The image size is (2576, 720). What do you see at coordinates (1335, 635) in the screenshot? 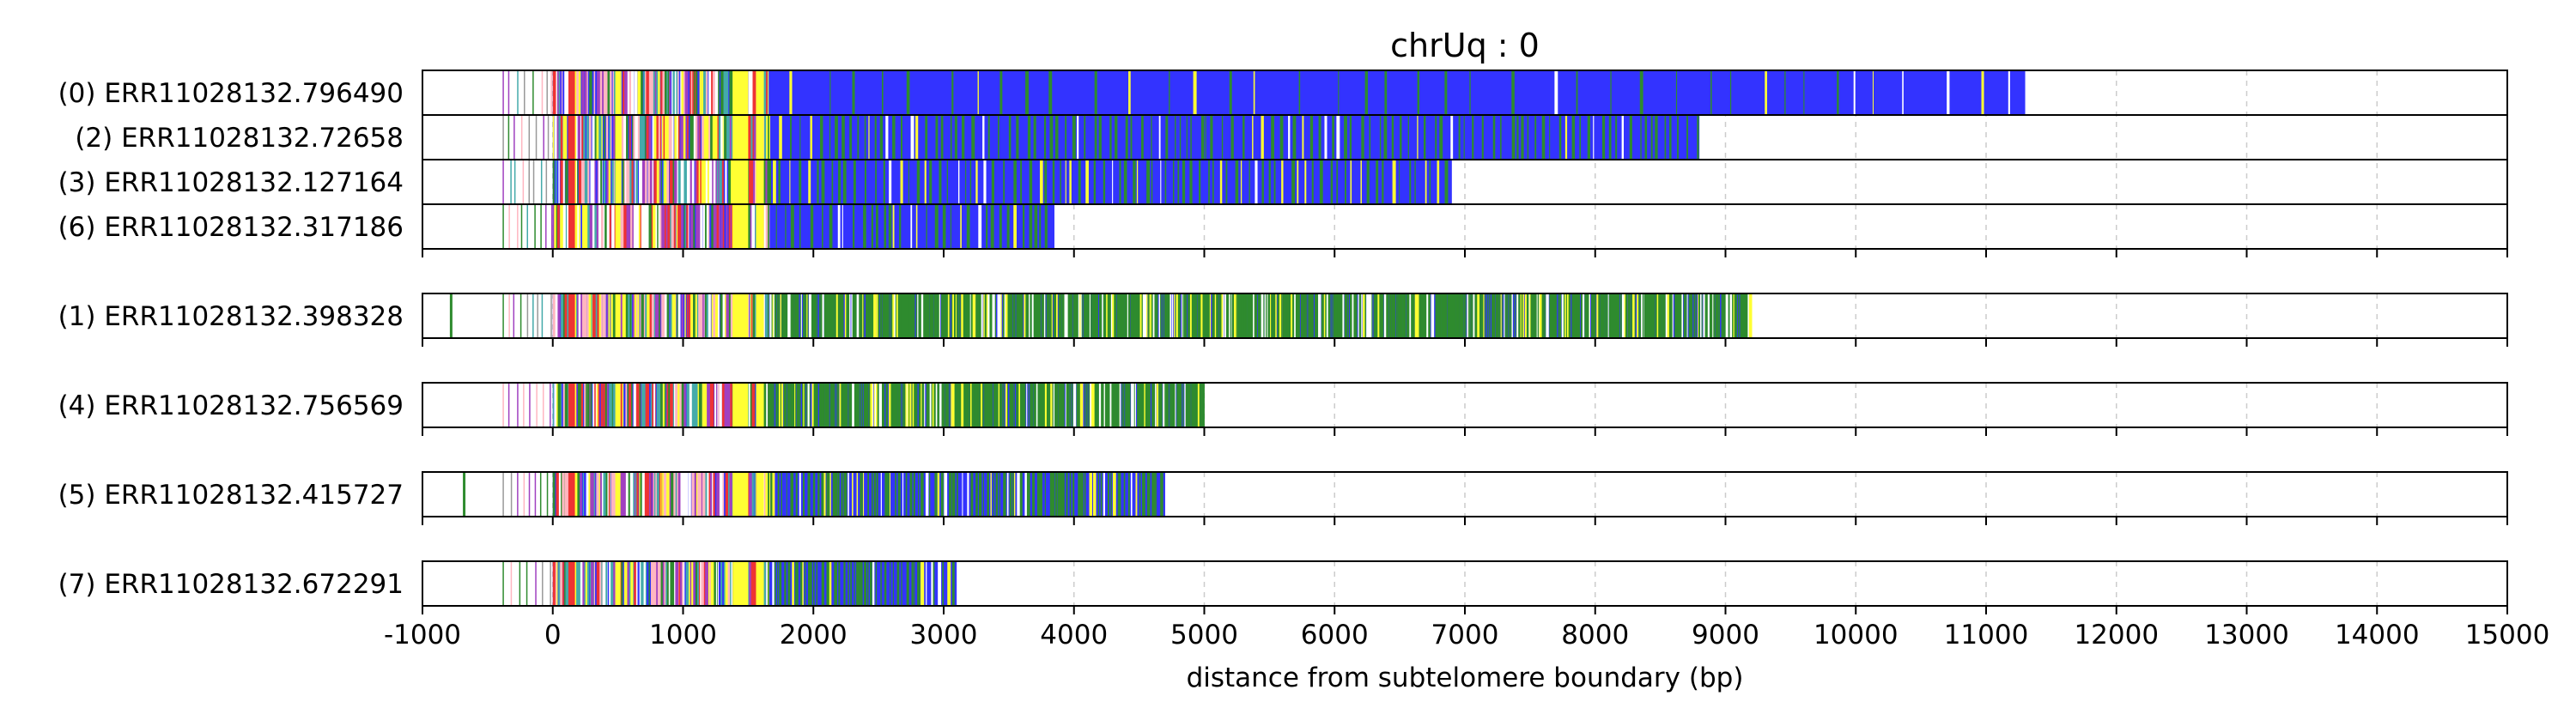
I see `x-tick-label: 6000` at bounding box center [1335, 635].